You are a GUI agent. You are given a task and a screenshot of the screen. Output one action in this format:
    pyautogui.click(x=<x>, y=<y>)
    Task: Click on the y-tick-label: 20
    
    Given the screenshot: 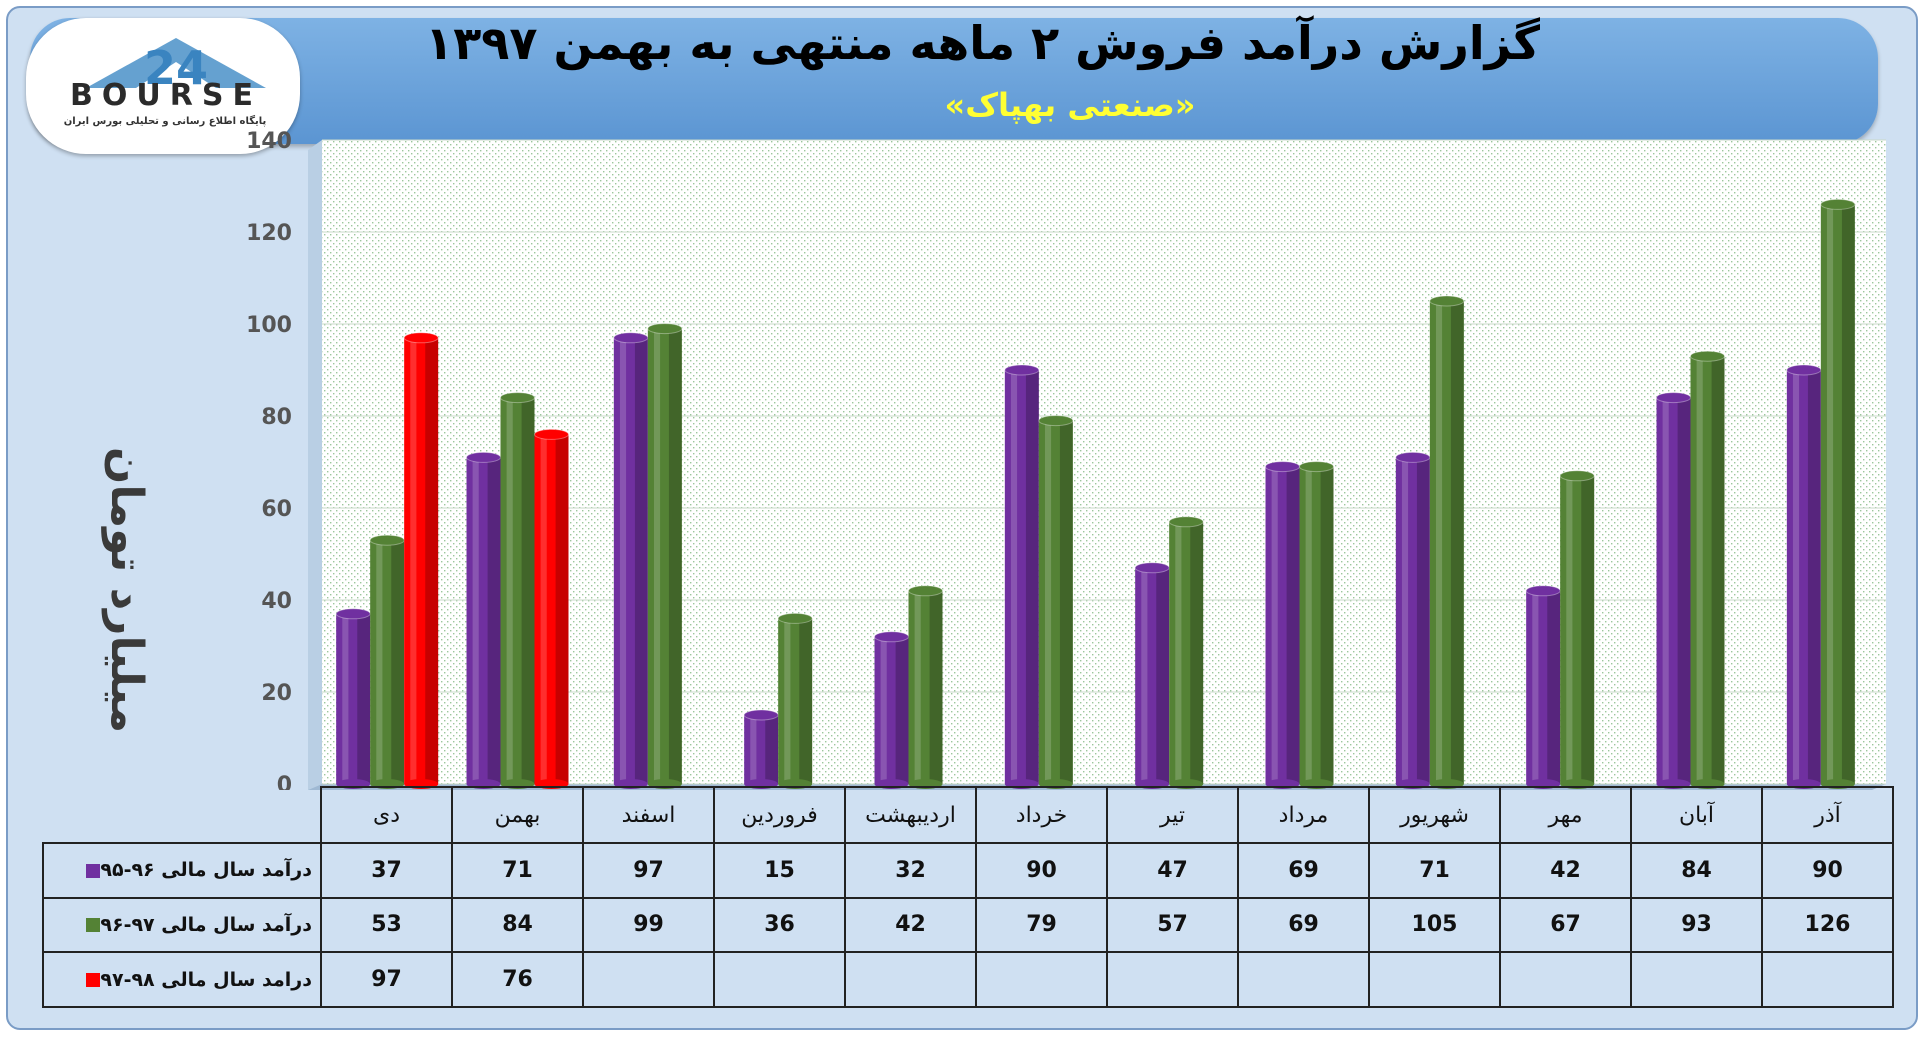 What is the action you would take?
    pyautogui.click(x=276, y=693)
    